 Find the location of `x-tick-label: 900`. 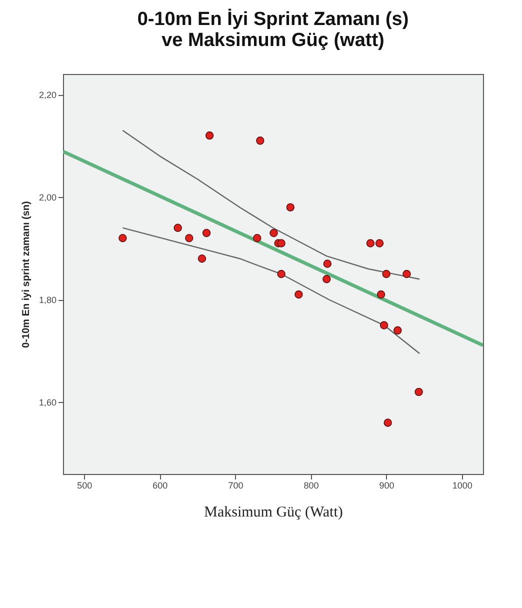

x-tick-label: 900 is located at coordinates (386, 485).